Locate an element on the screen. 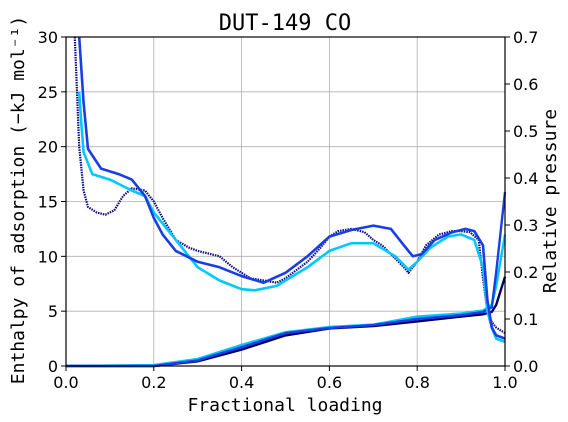 This screenshot has width=568, height=422. y-right-tick-label: 0.3 is located at coordinates (525, 225).